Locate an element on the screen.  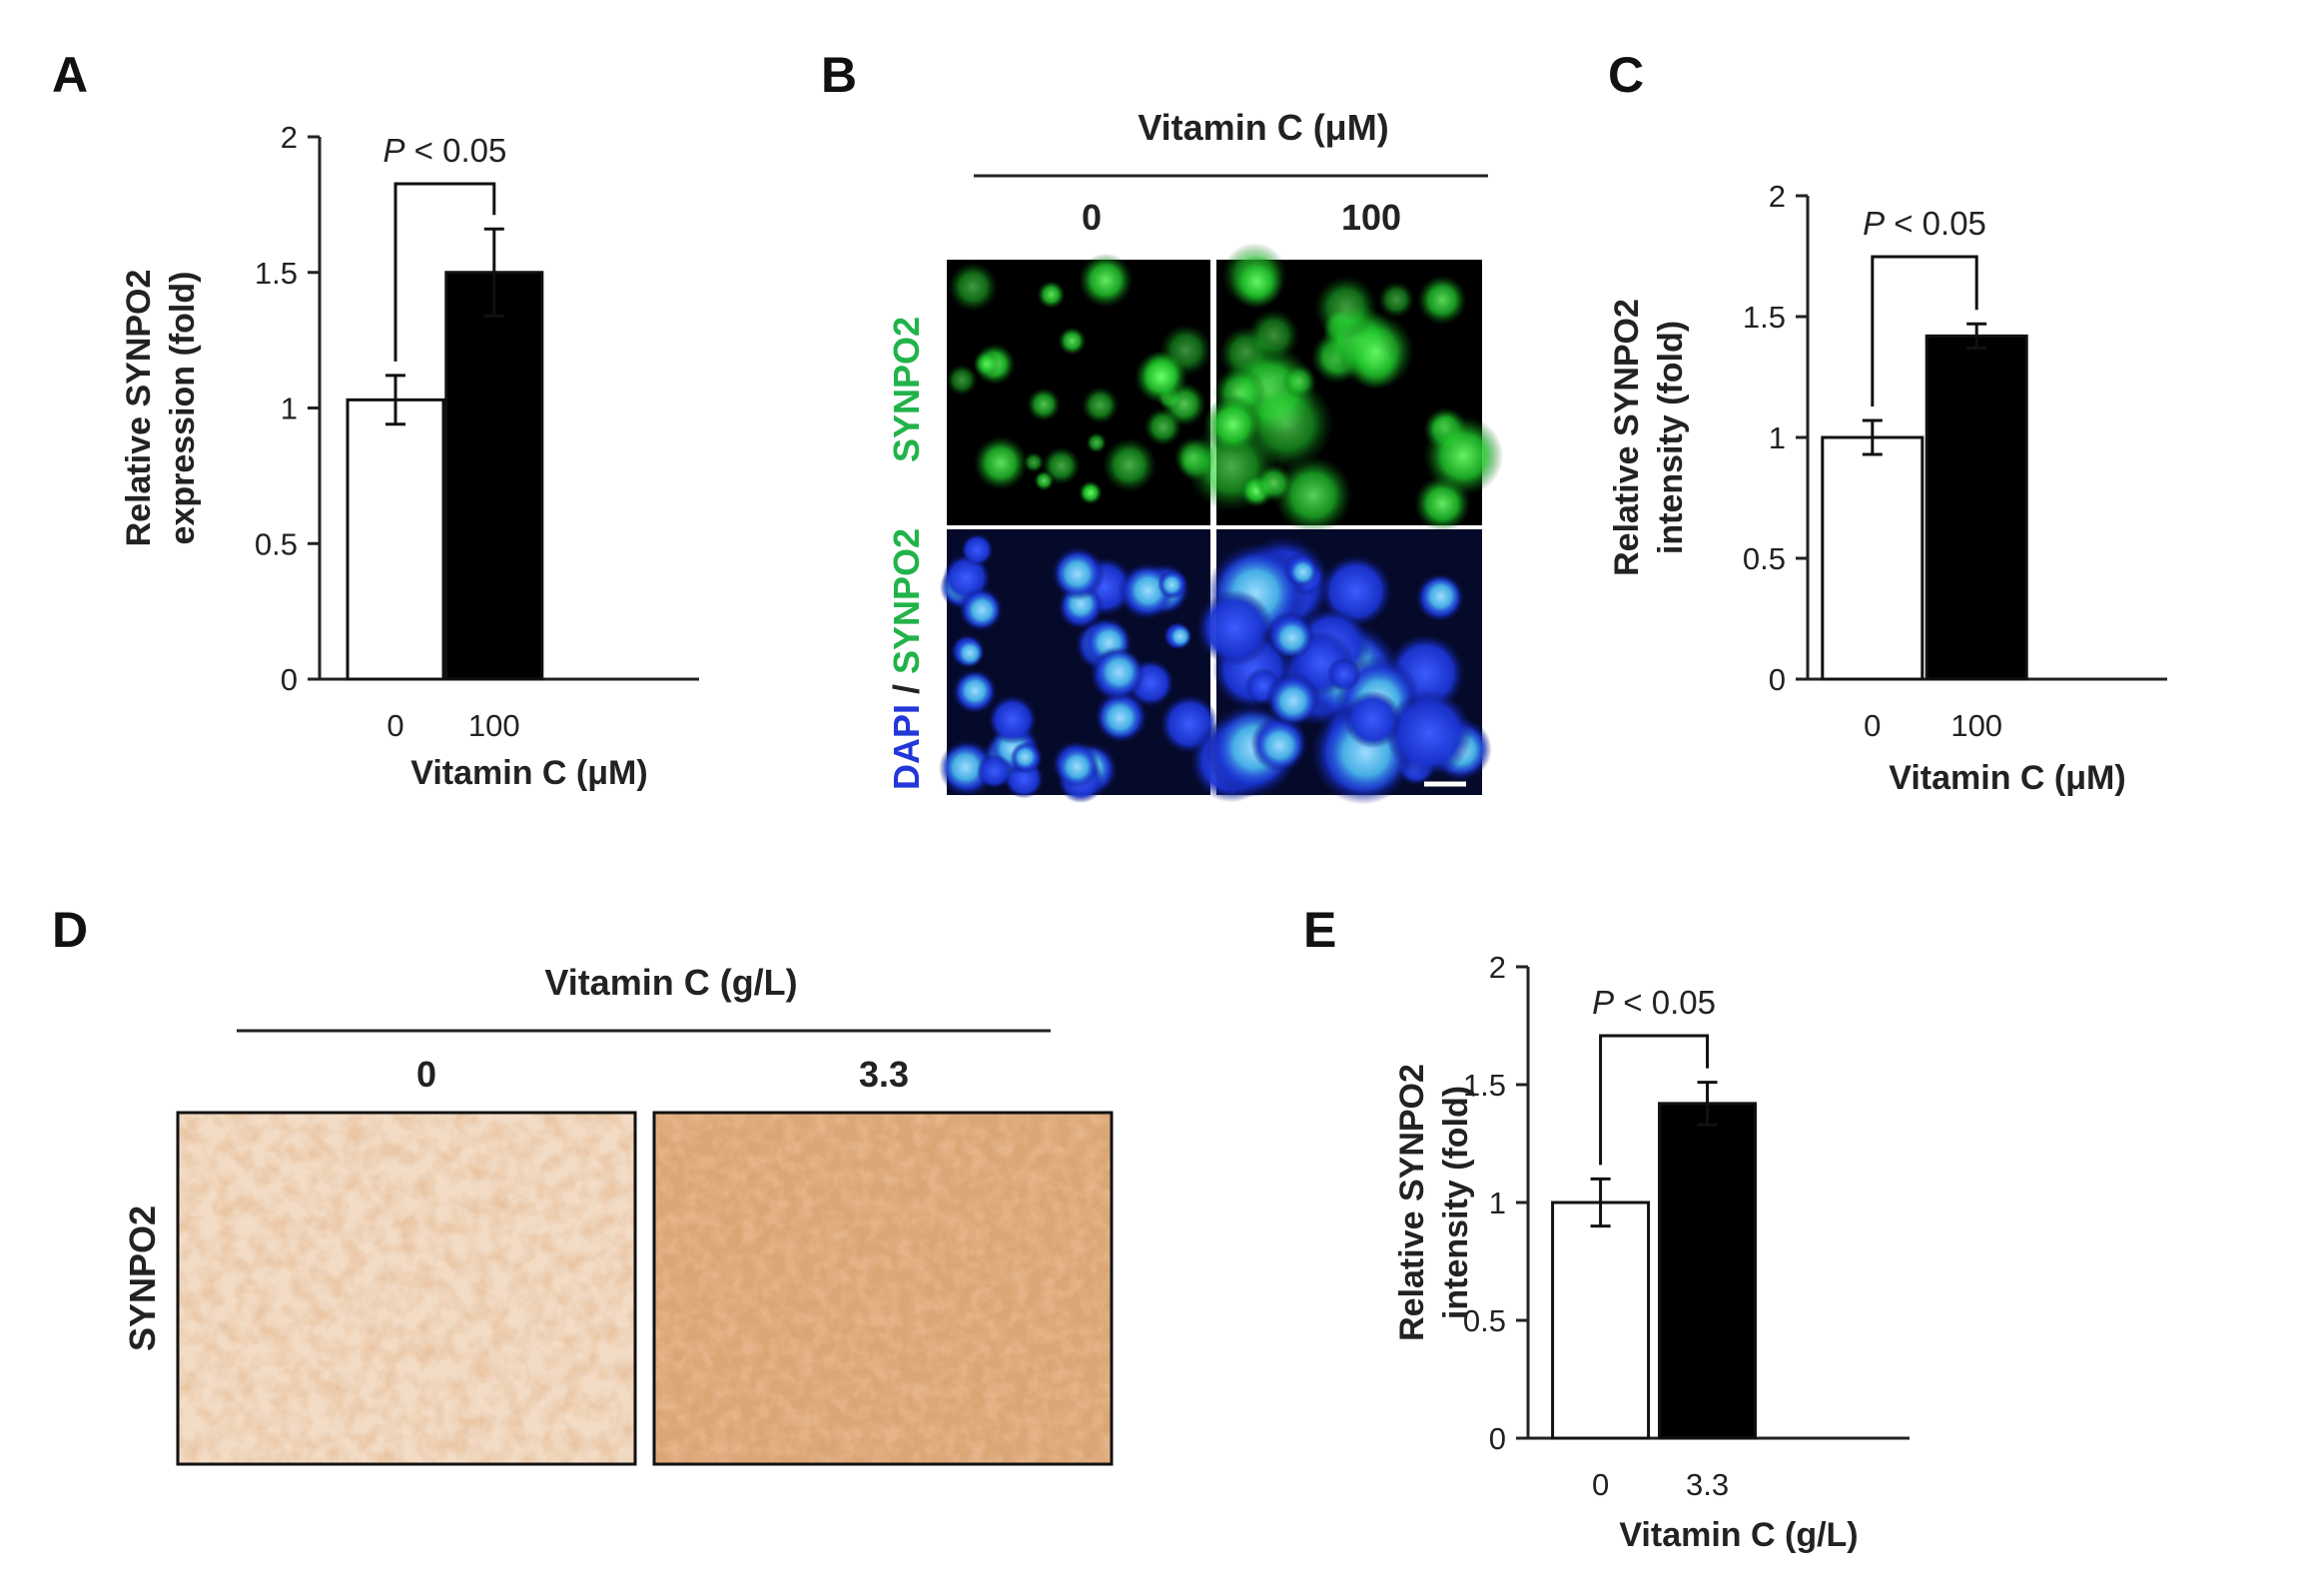
panel-letter-a: A is located at coordinates (70, 75).